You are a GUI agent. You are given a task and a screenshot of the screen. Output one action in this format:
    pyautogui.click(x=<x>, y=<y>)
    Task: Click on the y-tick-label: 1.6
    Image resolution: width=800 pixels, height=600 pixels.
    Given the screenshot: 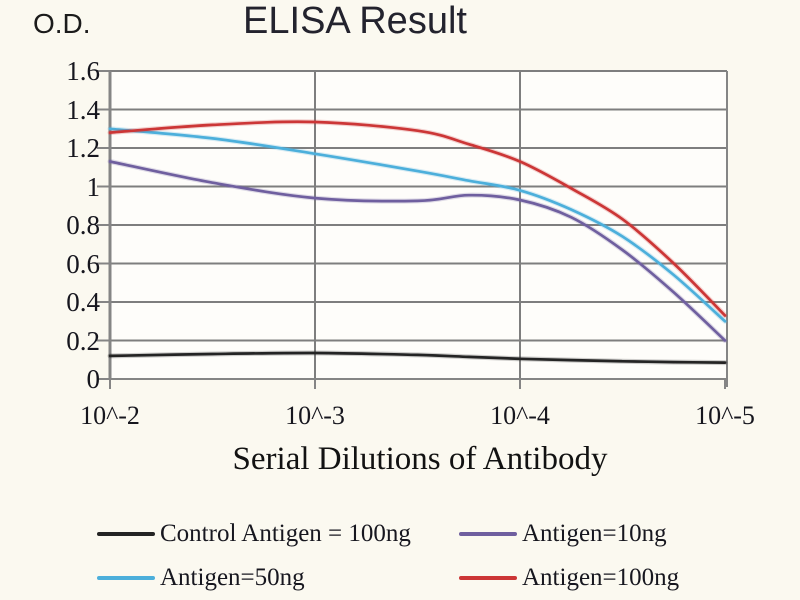 What is the action you would take?
    pyautogui.click(x=83, y=71)
    